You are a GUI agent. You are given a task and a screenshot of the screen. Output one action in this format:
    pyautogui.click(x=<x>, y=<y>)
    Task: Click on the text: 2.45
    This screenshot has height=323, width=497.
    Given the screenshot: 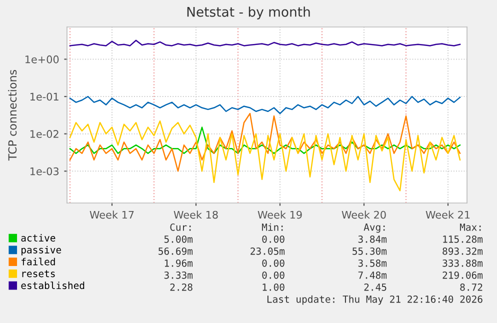 What is the action you would take?
    pyautogui.click(x=375, y=287)
    